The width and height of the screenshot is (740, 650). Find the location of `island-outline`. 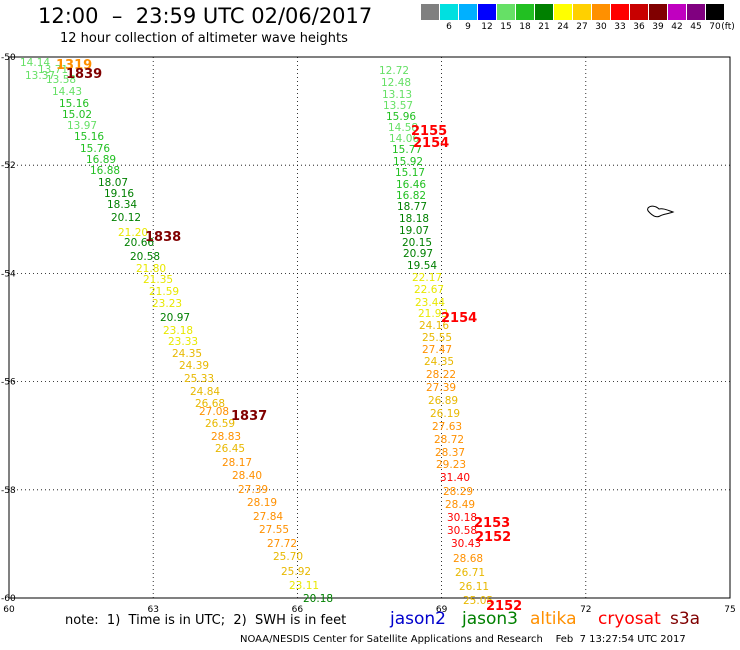

island-outline is located at coordinates (661, 211).